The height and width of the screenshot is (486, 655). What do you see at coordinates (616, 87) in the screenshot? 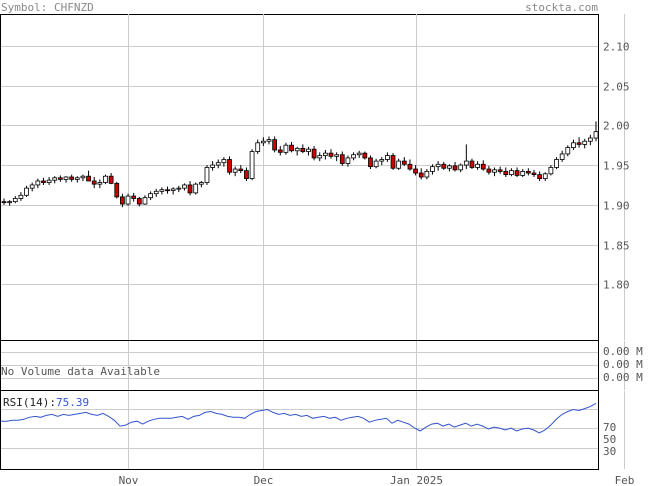
I see `price-tick-label: 2.05` at bounding box center [616, 87].